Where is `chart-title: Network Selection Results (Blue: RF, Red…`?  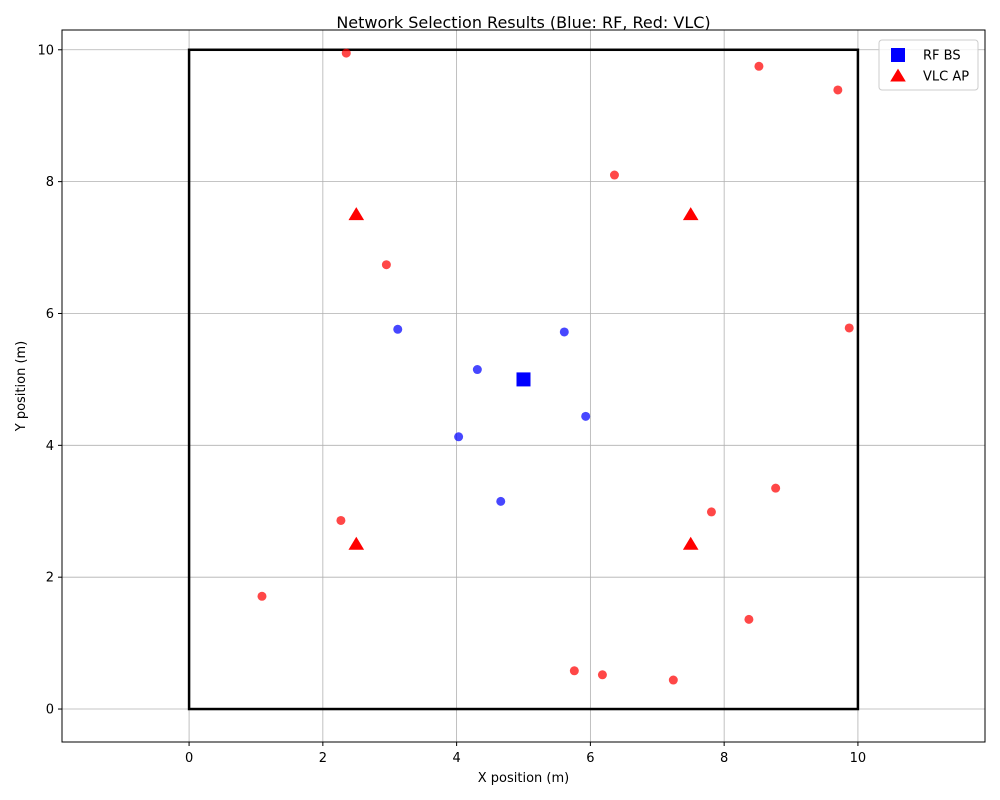 chart-title: Network Selection Results (Blue: RF, Red… is located at coordinates (523, 22).